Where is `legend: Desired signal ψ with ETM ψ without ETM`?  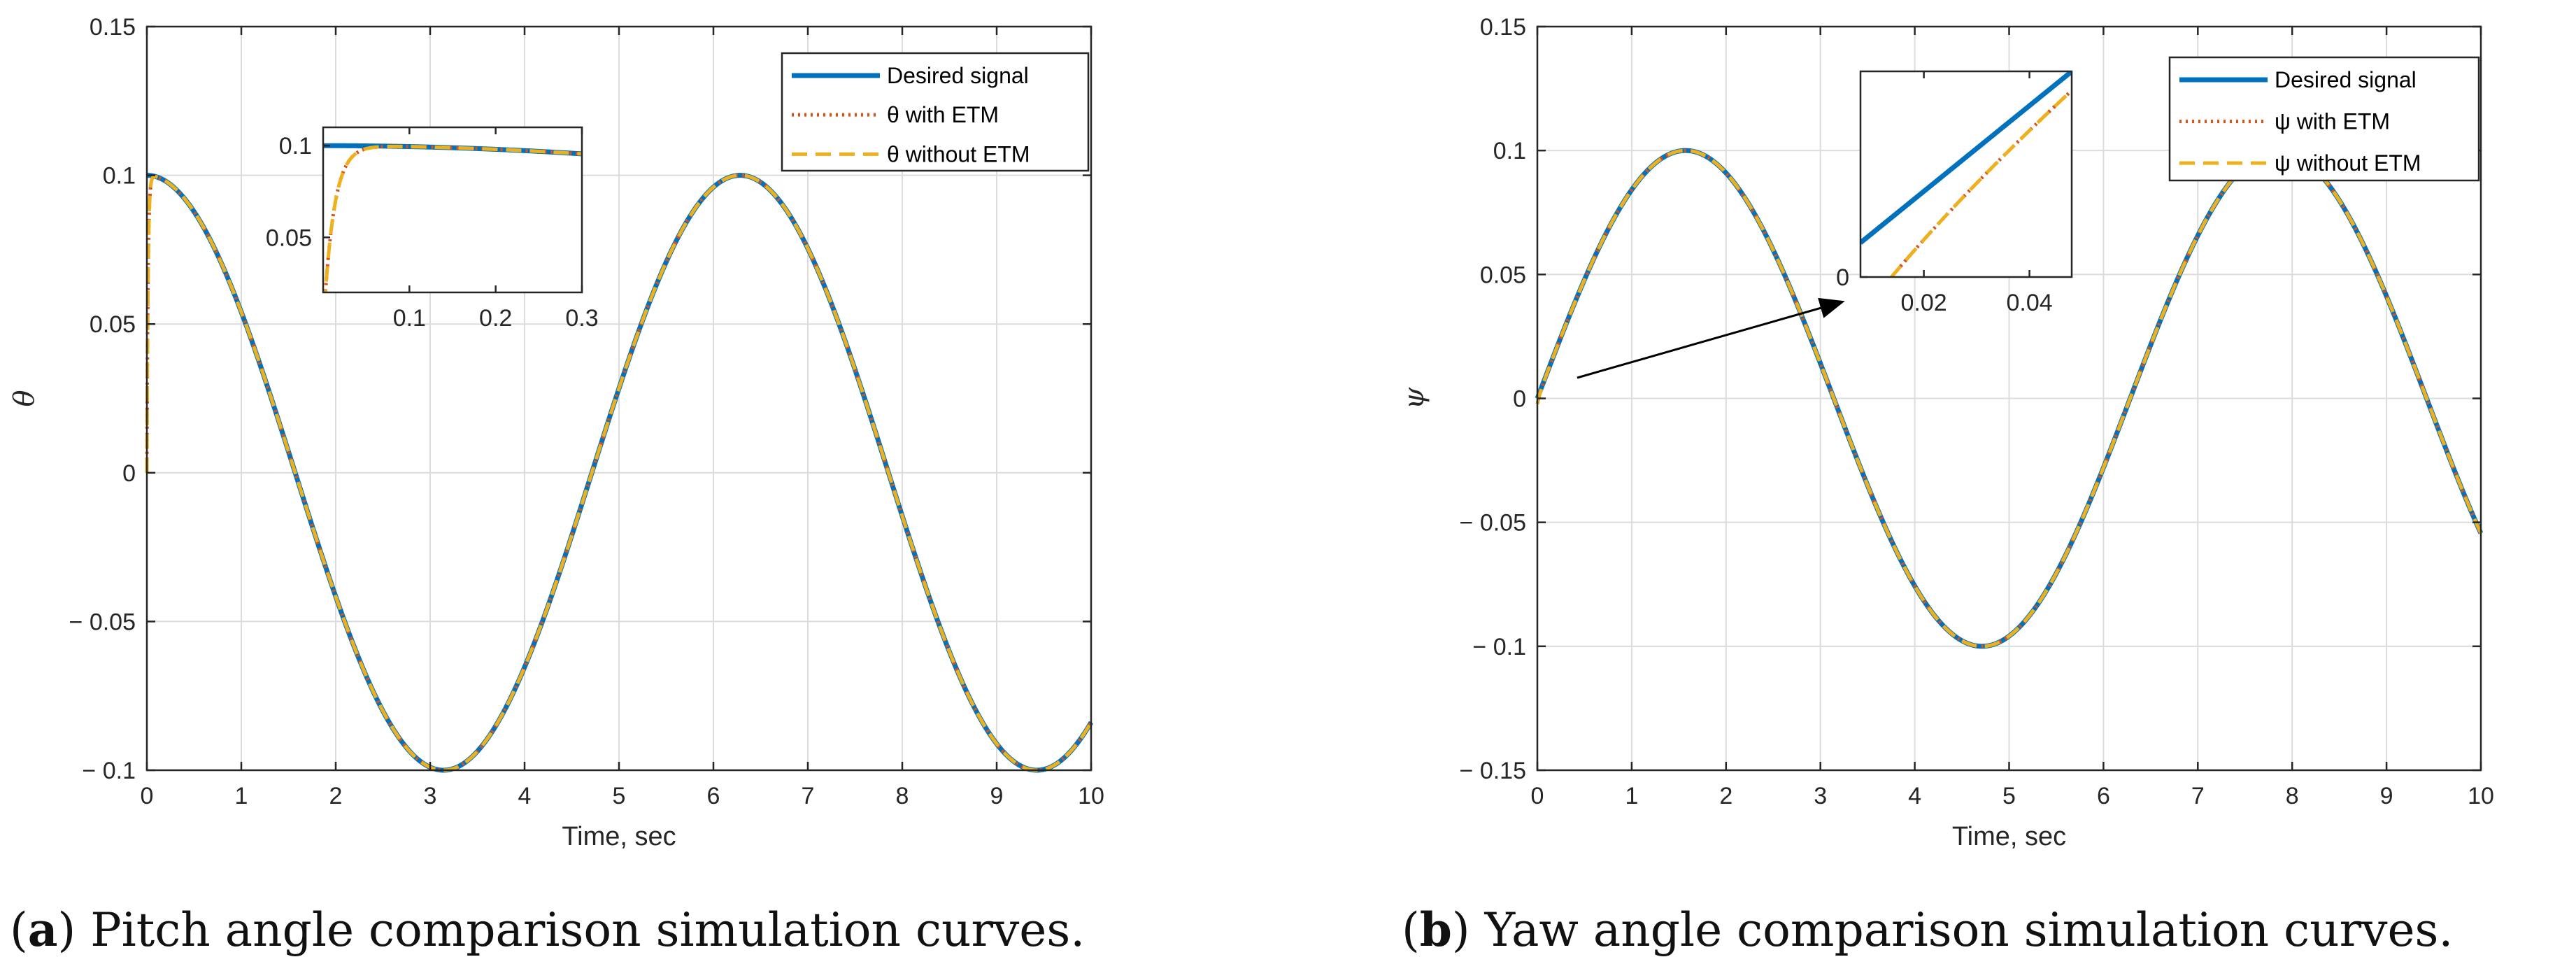 legend: Desired signal ψ with ETM ψ without ETM is located at coordinates (2324, 119).